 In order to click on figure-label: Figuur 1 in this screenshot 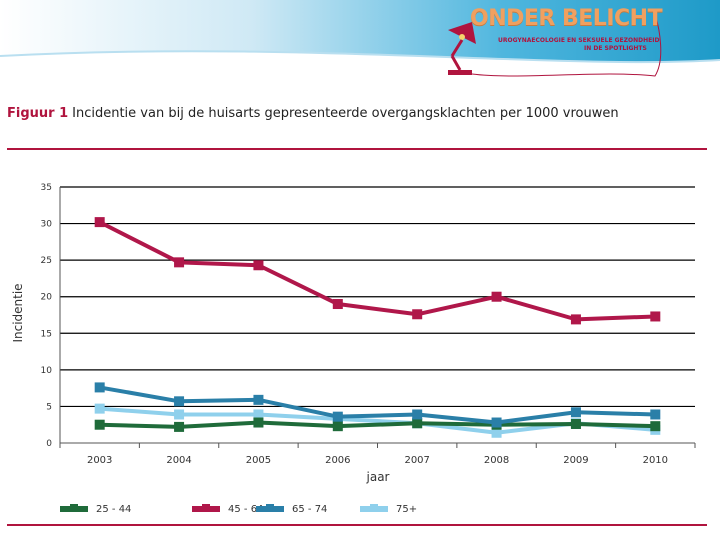, I will do `click(38, 113)`.